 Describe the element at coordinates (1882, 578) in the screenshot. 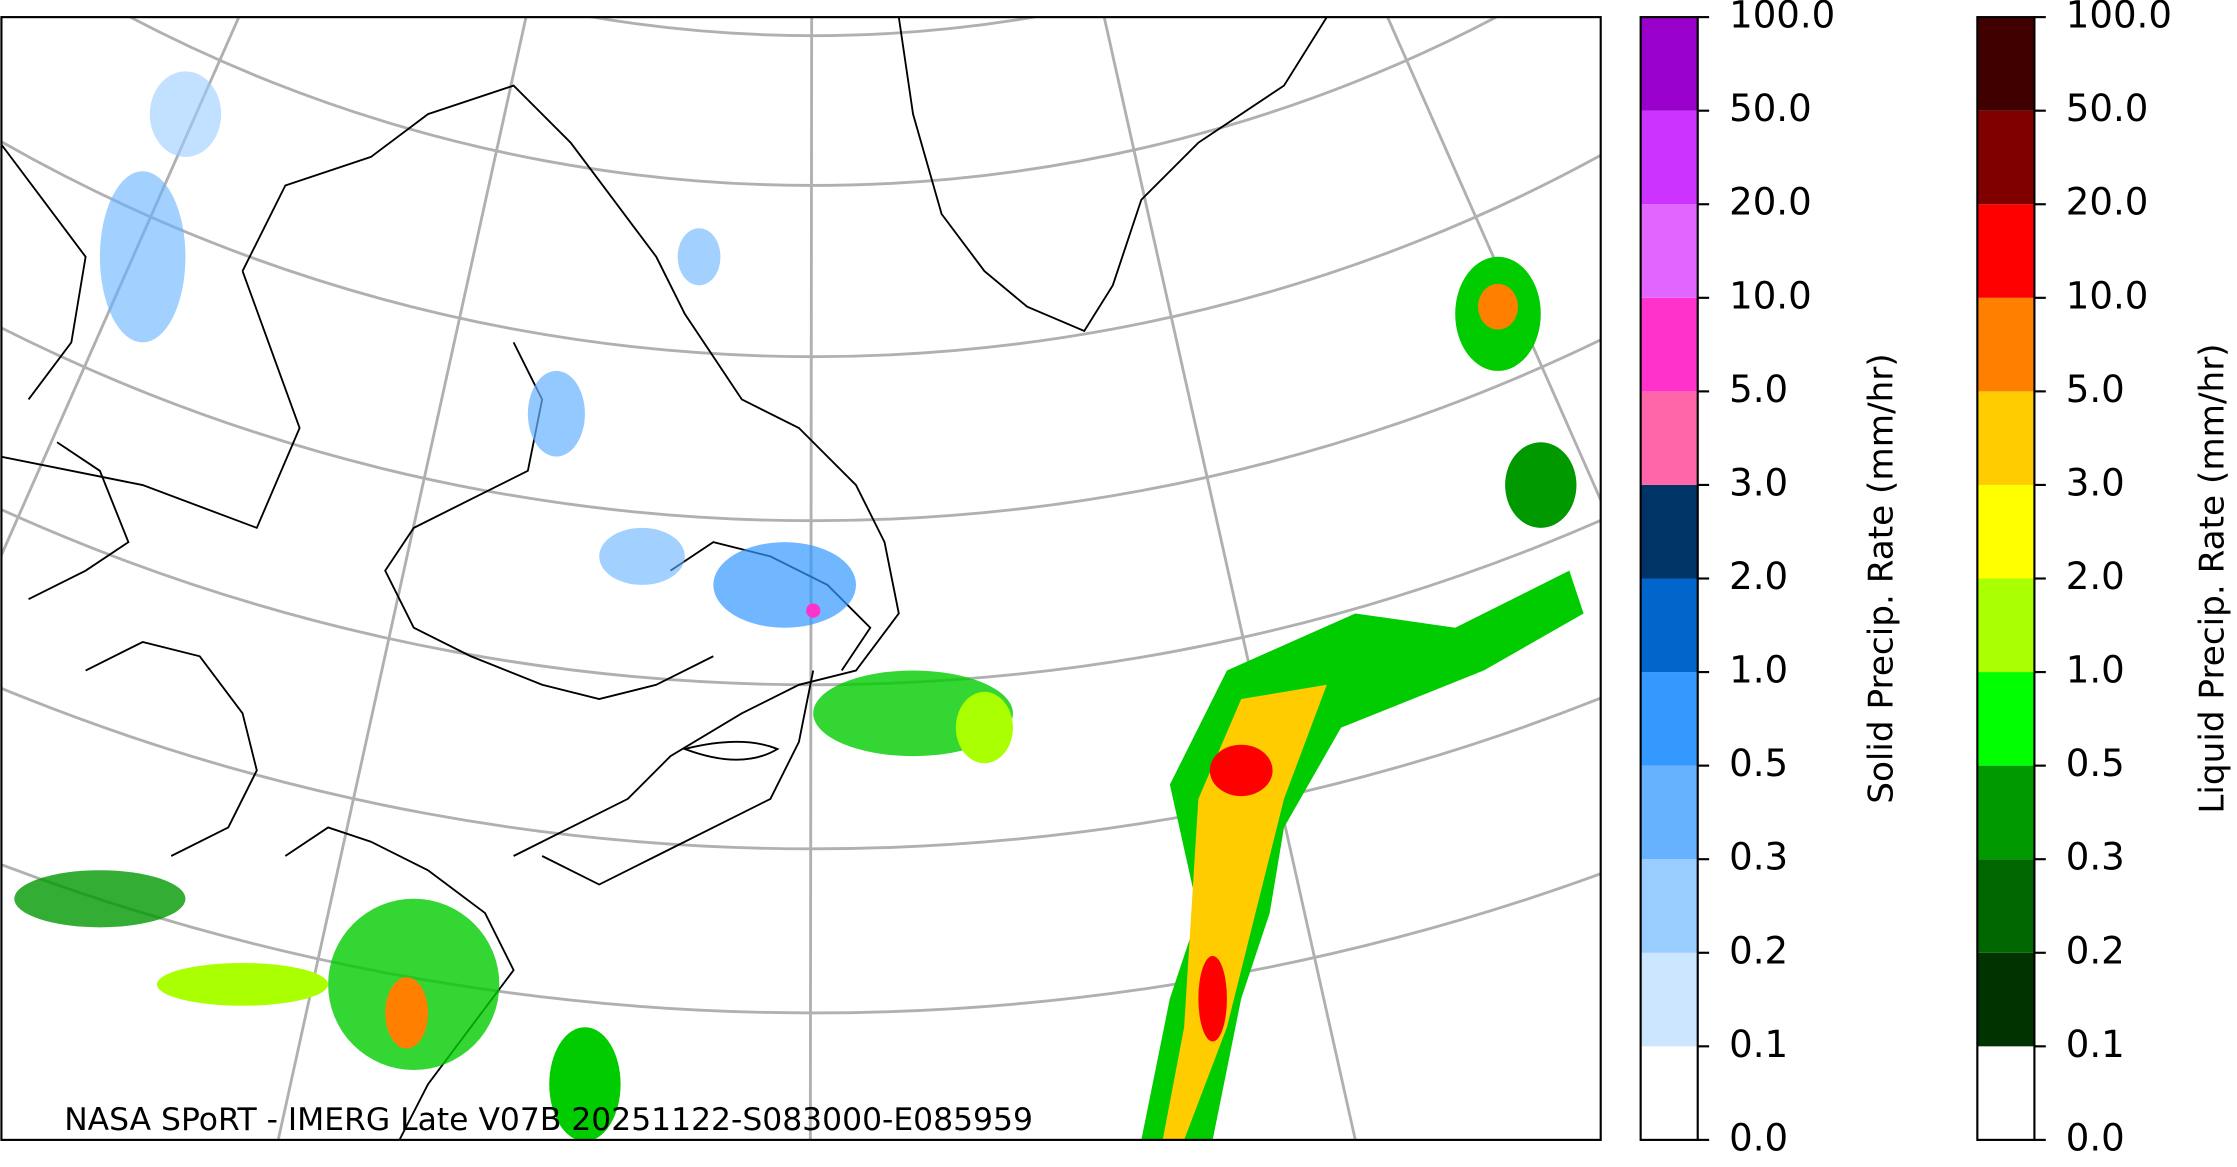

I see `colorbar-label: Solid Precip. Rate (mm/hr)` at that location.